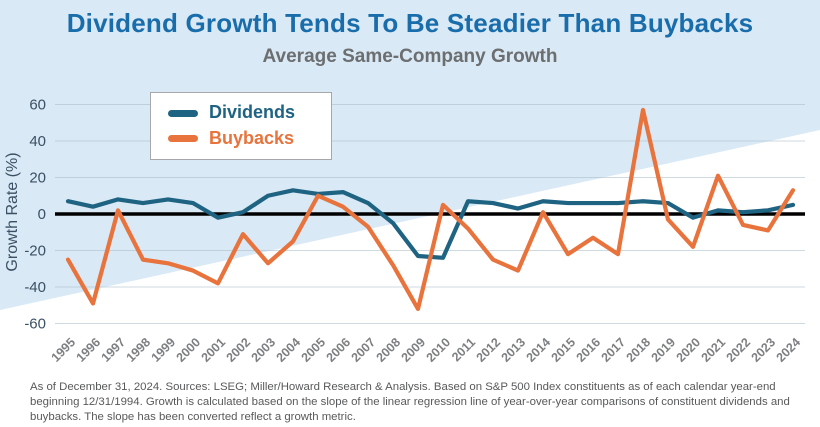 This screenshot has height=427, width=820. Describe the element at coordinates (514, 350) in the screenshot. I see `x-tick-label: 2013` at that location.